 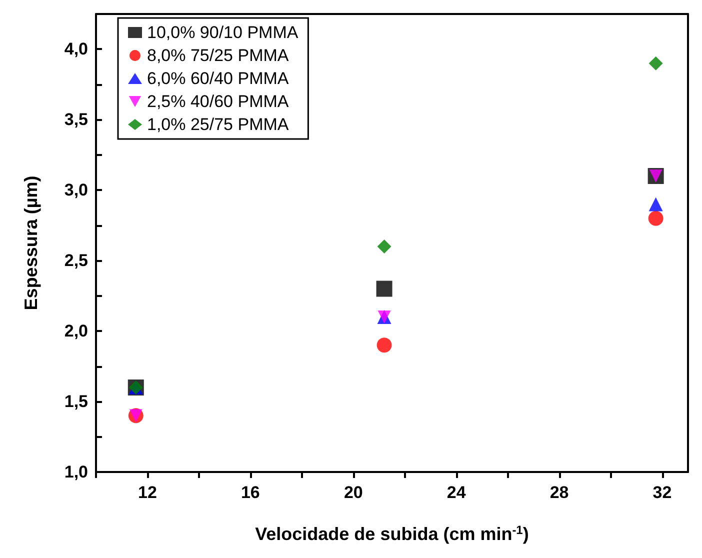 What do you see at coordinates (76, 120) in the screenshot?
I see `y-tick-label: 3,5` at bounding box center [76, 120].